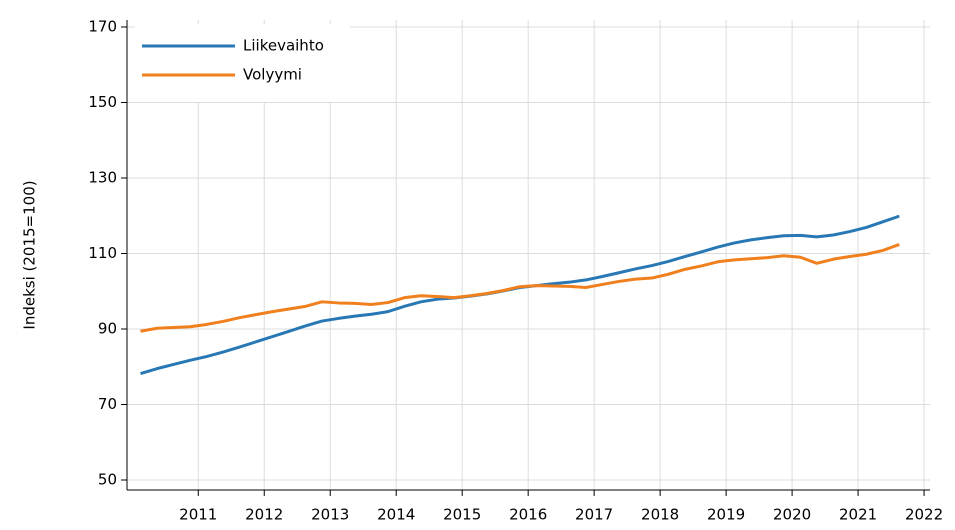  Describe the element at coordinates (594, 515) in the screenshot. I see `x-tick-label: 2017` at that location.